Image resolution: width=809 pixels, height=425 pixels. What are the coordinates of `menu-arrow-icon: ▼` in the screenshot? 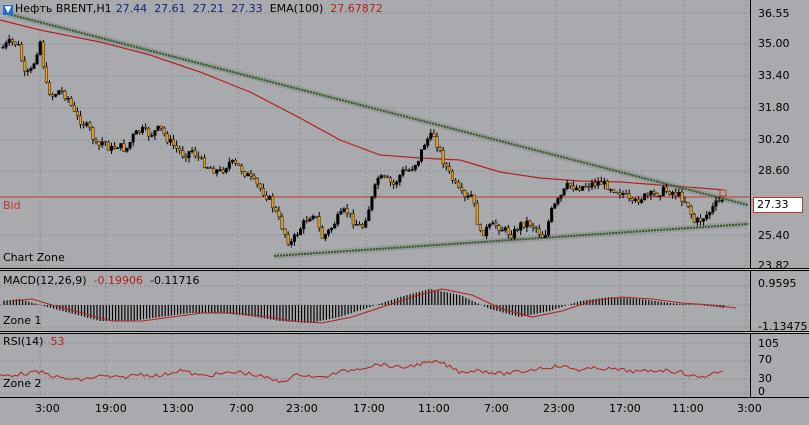 It's located at (8, 10).